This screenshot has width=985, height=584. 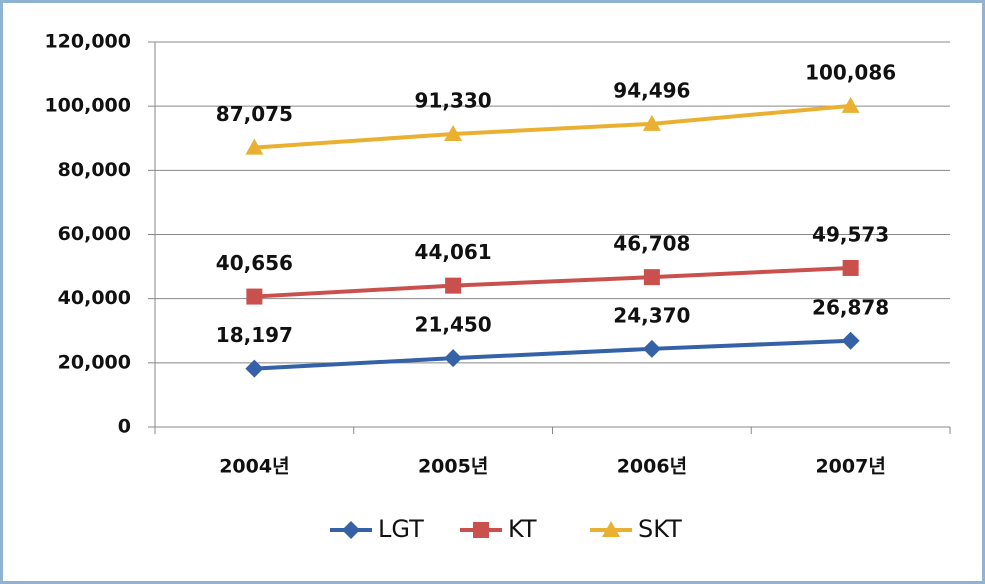 I want to click on x-tick-label: 2004년, so click(x=254, y=467).